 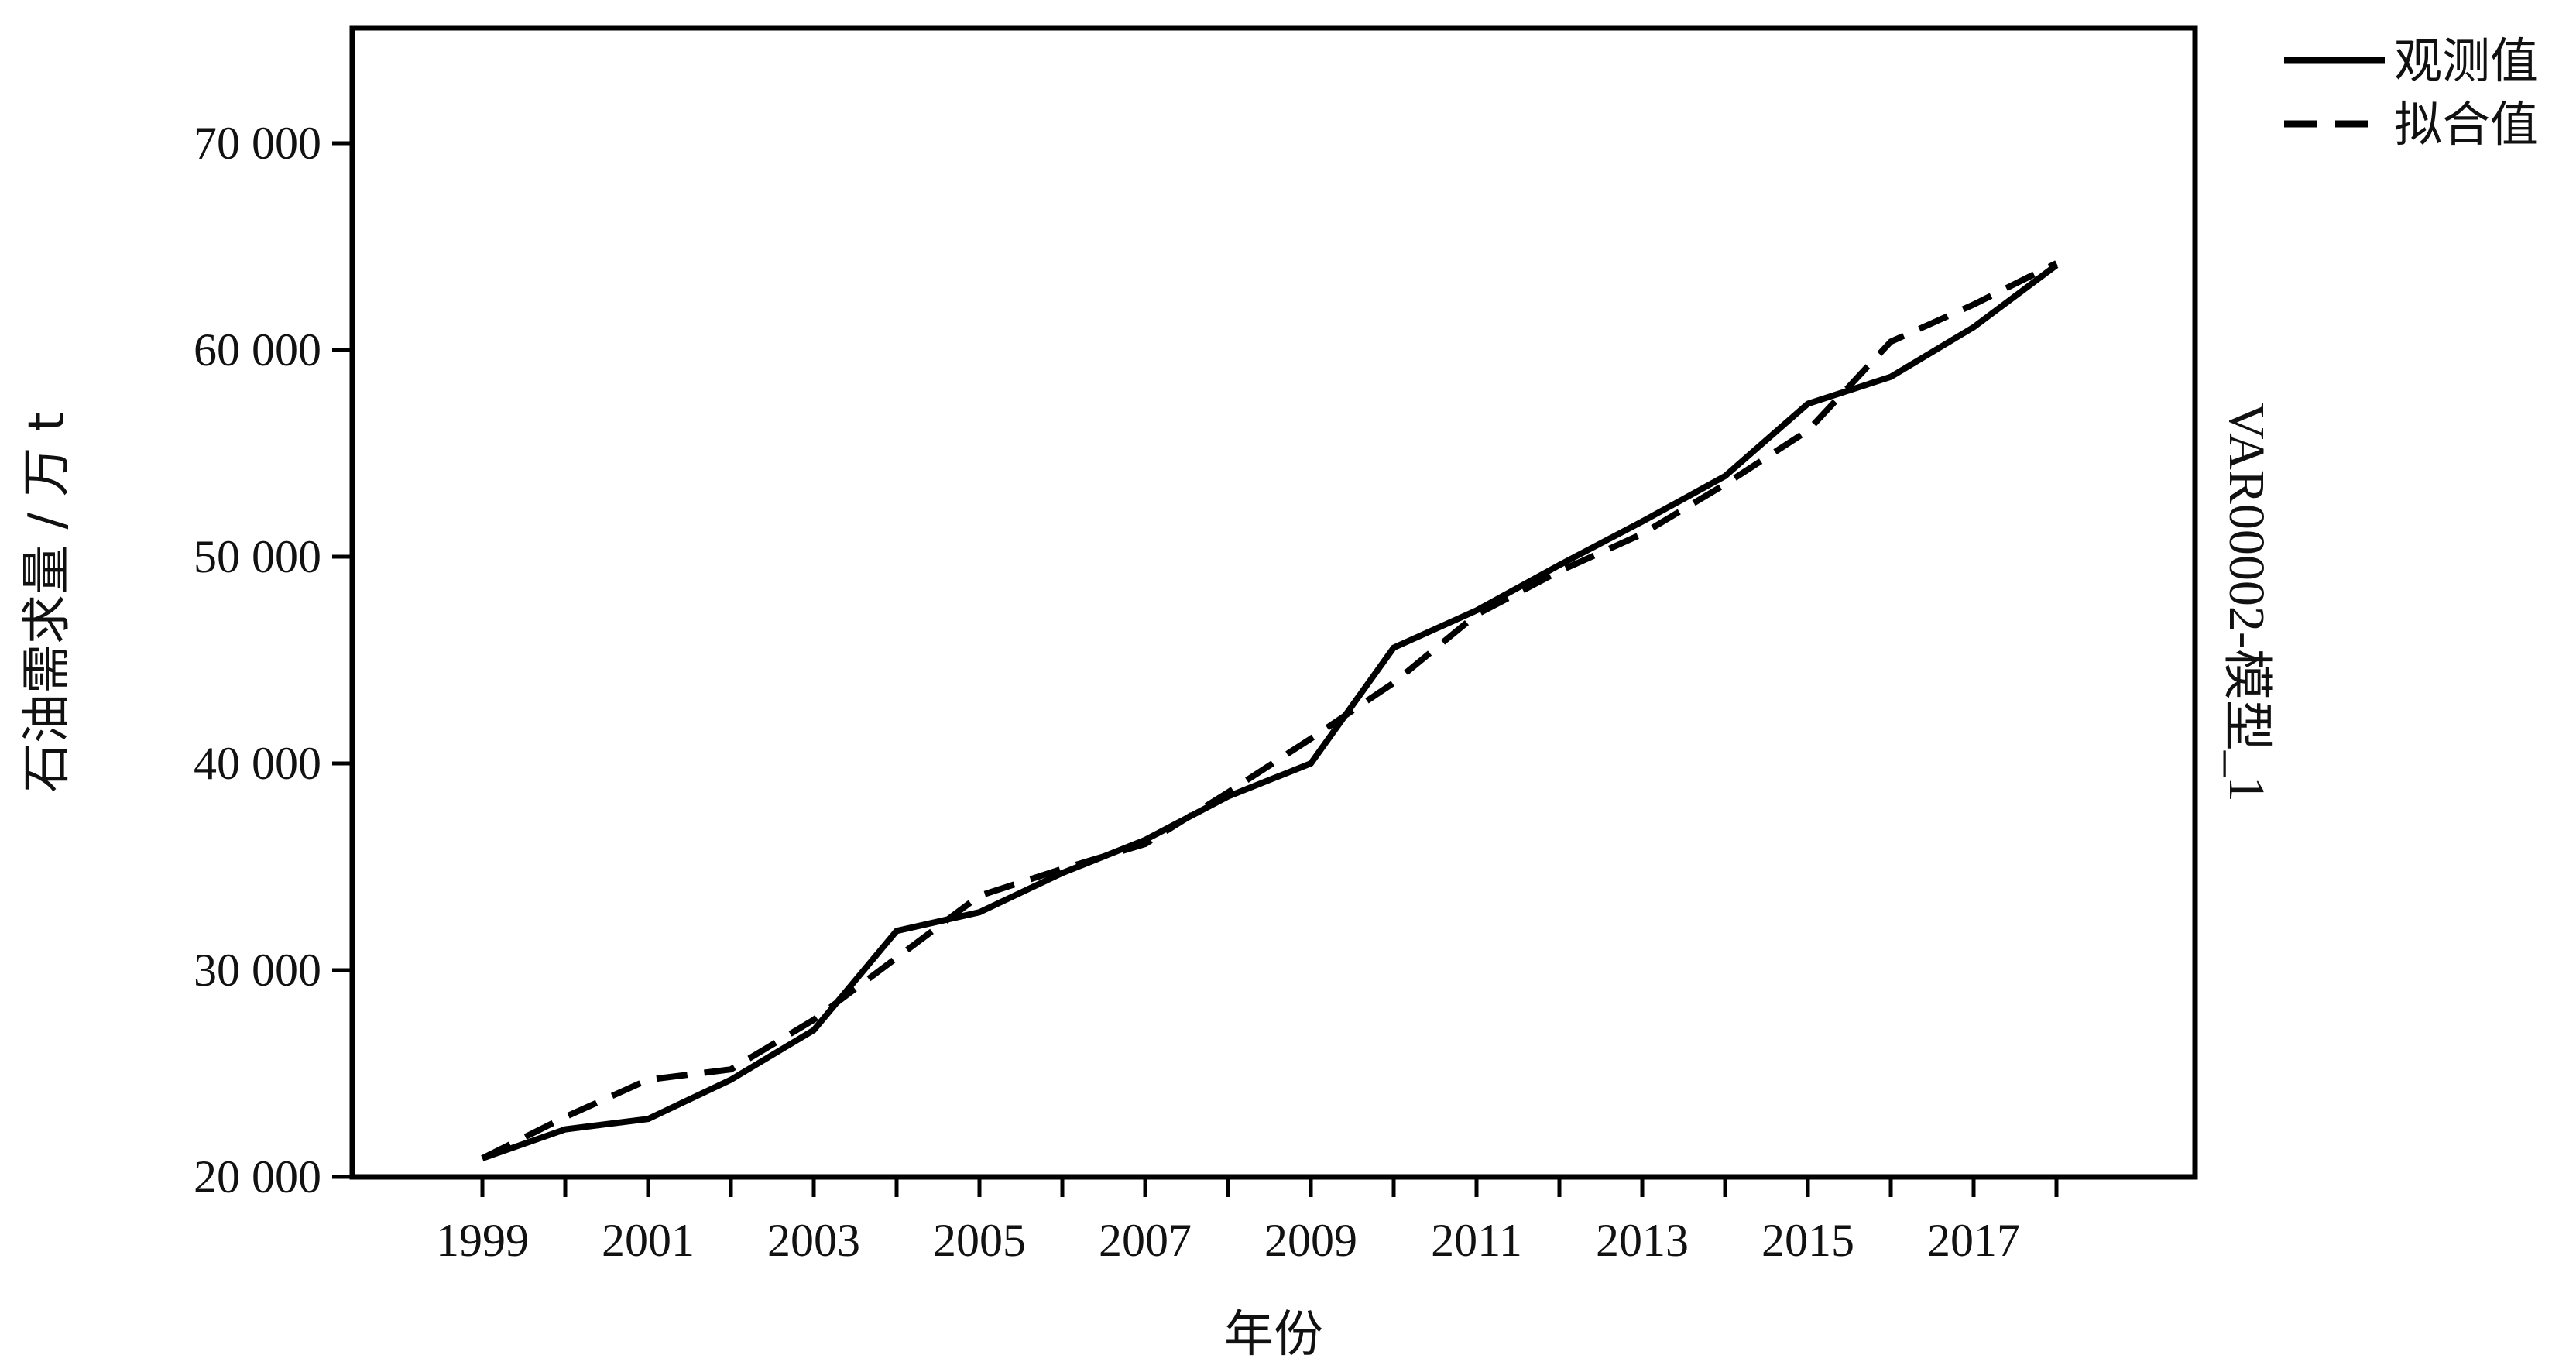 I want to click on legend-label-fitted: 拟合值, so click(x=2466, y=125).